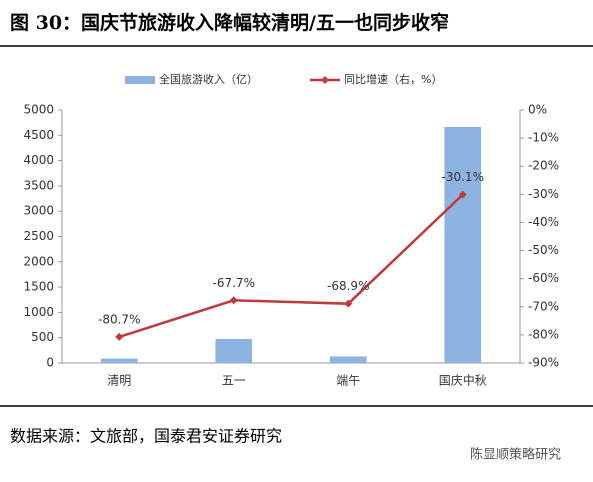 The height and width of the screenshot is (482, 593). Describe the element at coordinates (208, 79) in the screenshot. I see `legend-label: 全国旅游收入（亿）` at that location.